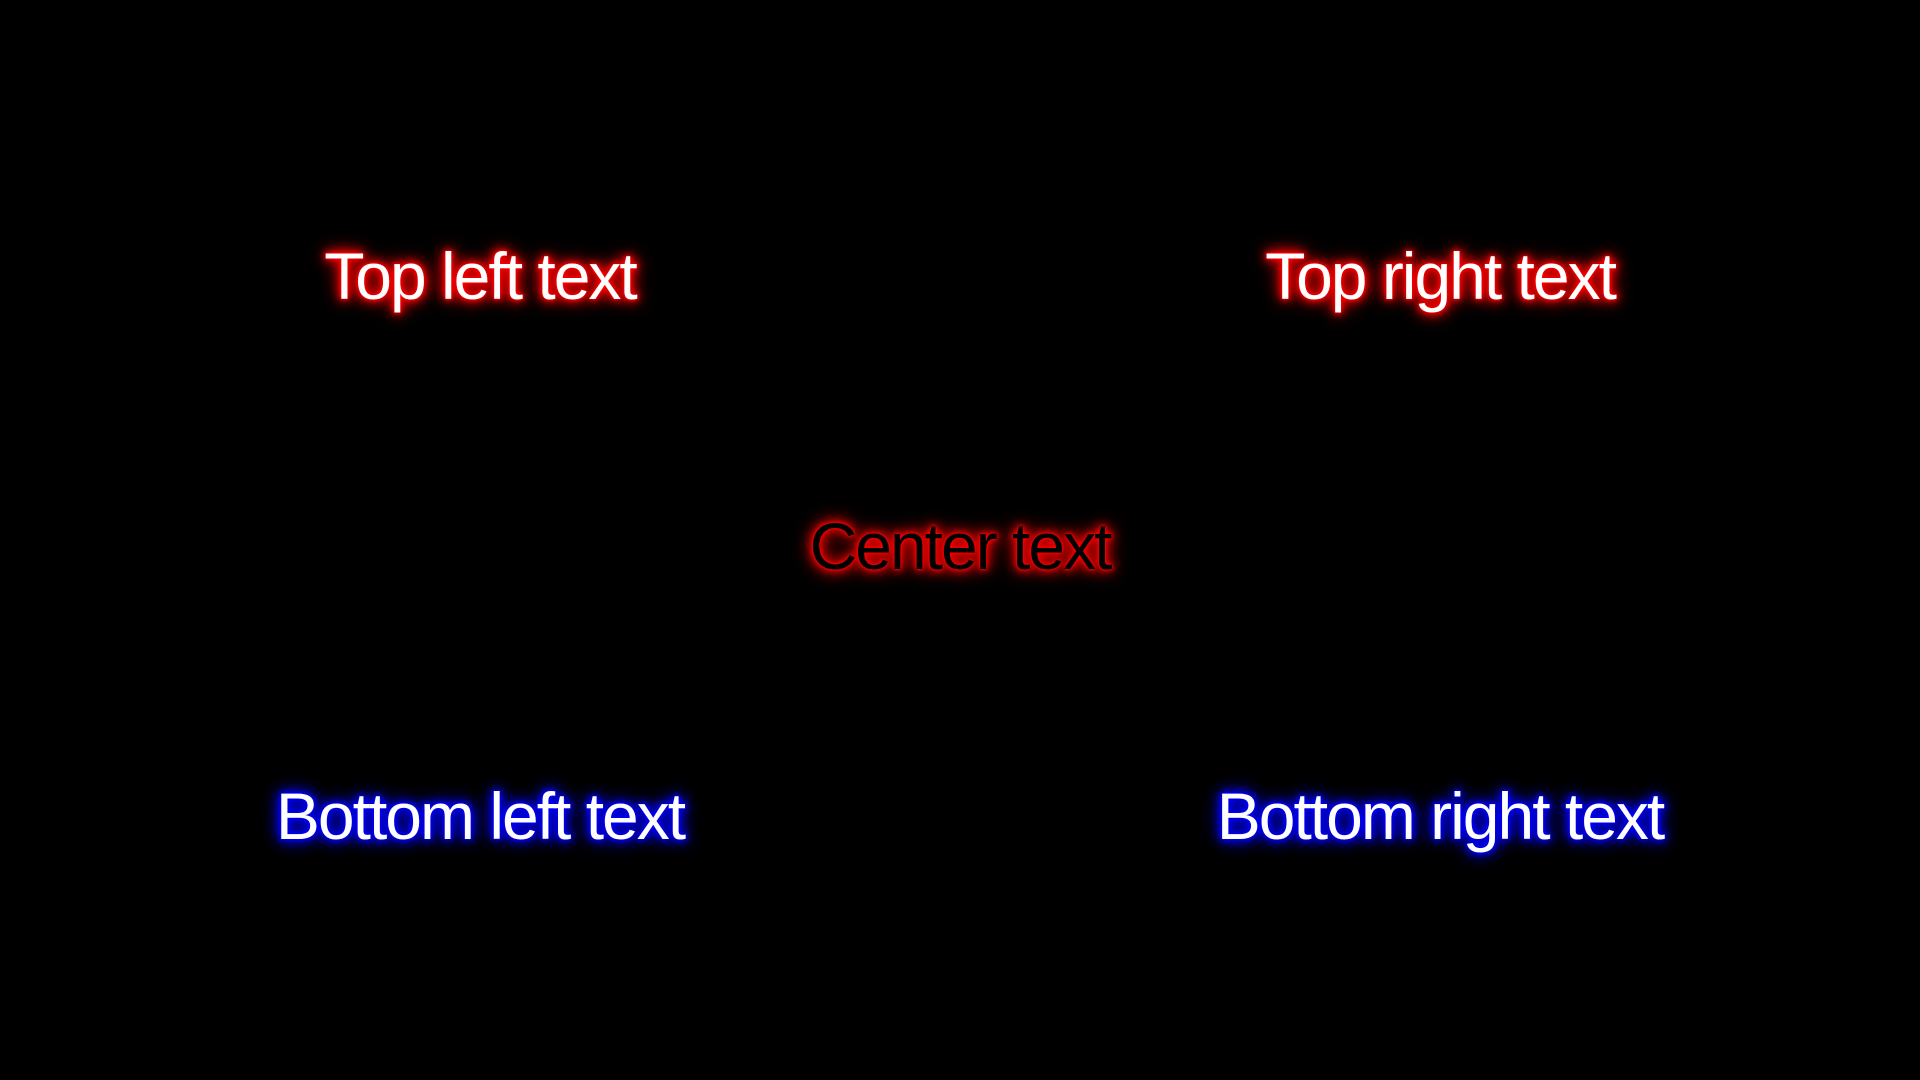  What do you see at coordinates (961, 546) in the screenshot?
I see `center-text: Center text` at bounding box center [961, 546].